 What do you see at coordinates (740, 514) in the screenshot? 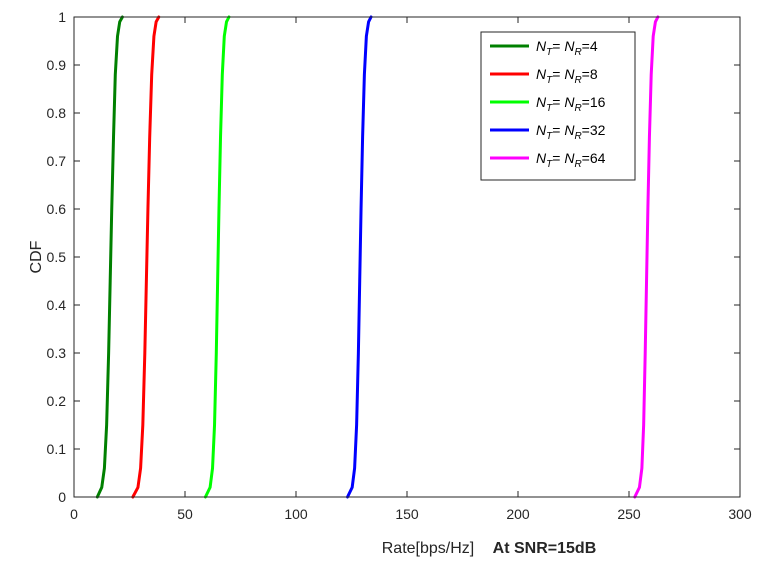
I see `x-tick-label: 300` at bounding box center [740, 514].